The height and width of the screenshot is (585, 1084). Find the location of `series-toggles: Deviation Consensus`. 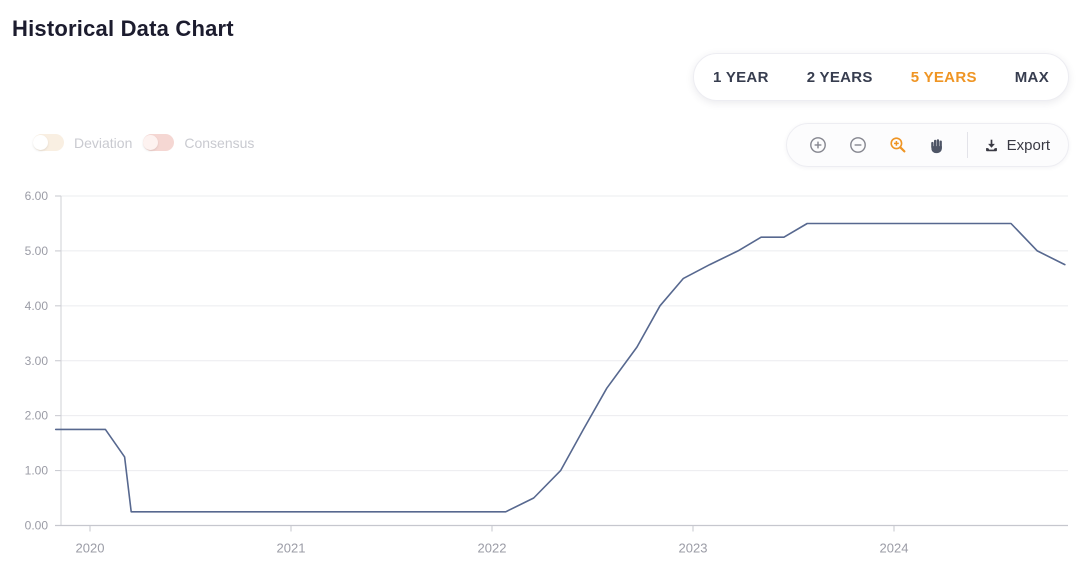

series-toggles: Deviation Consensus is located at coordinates (143, 142).